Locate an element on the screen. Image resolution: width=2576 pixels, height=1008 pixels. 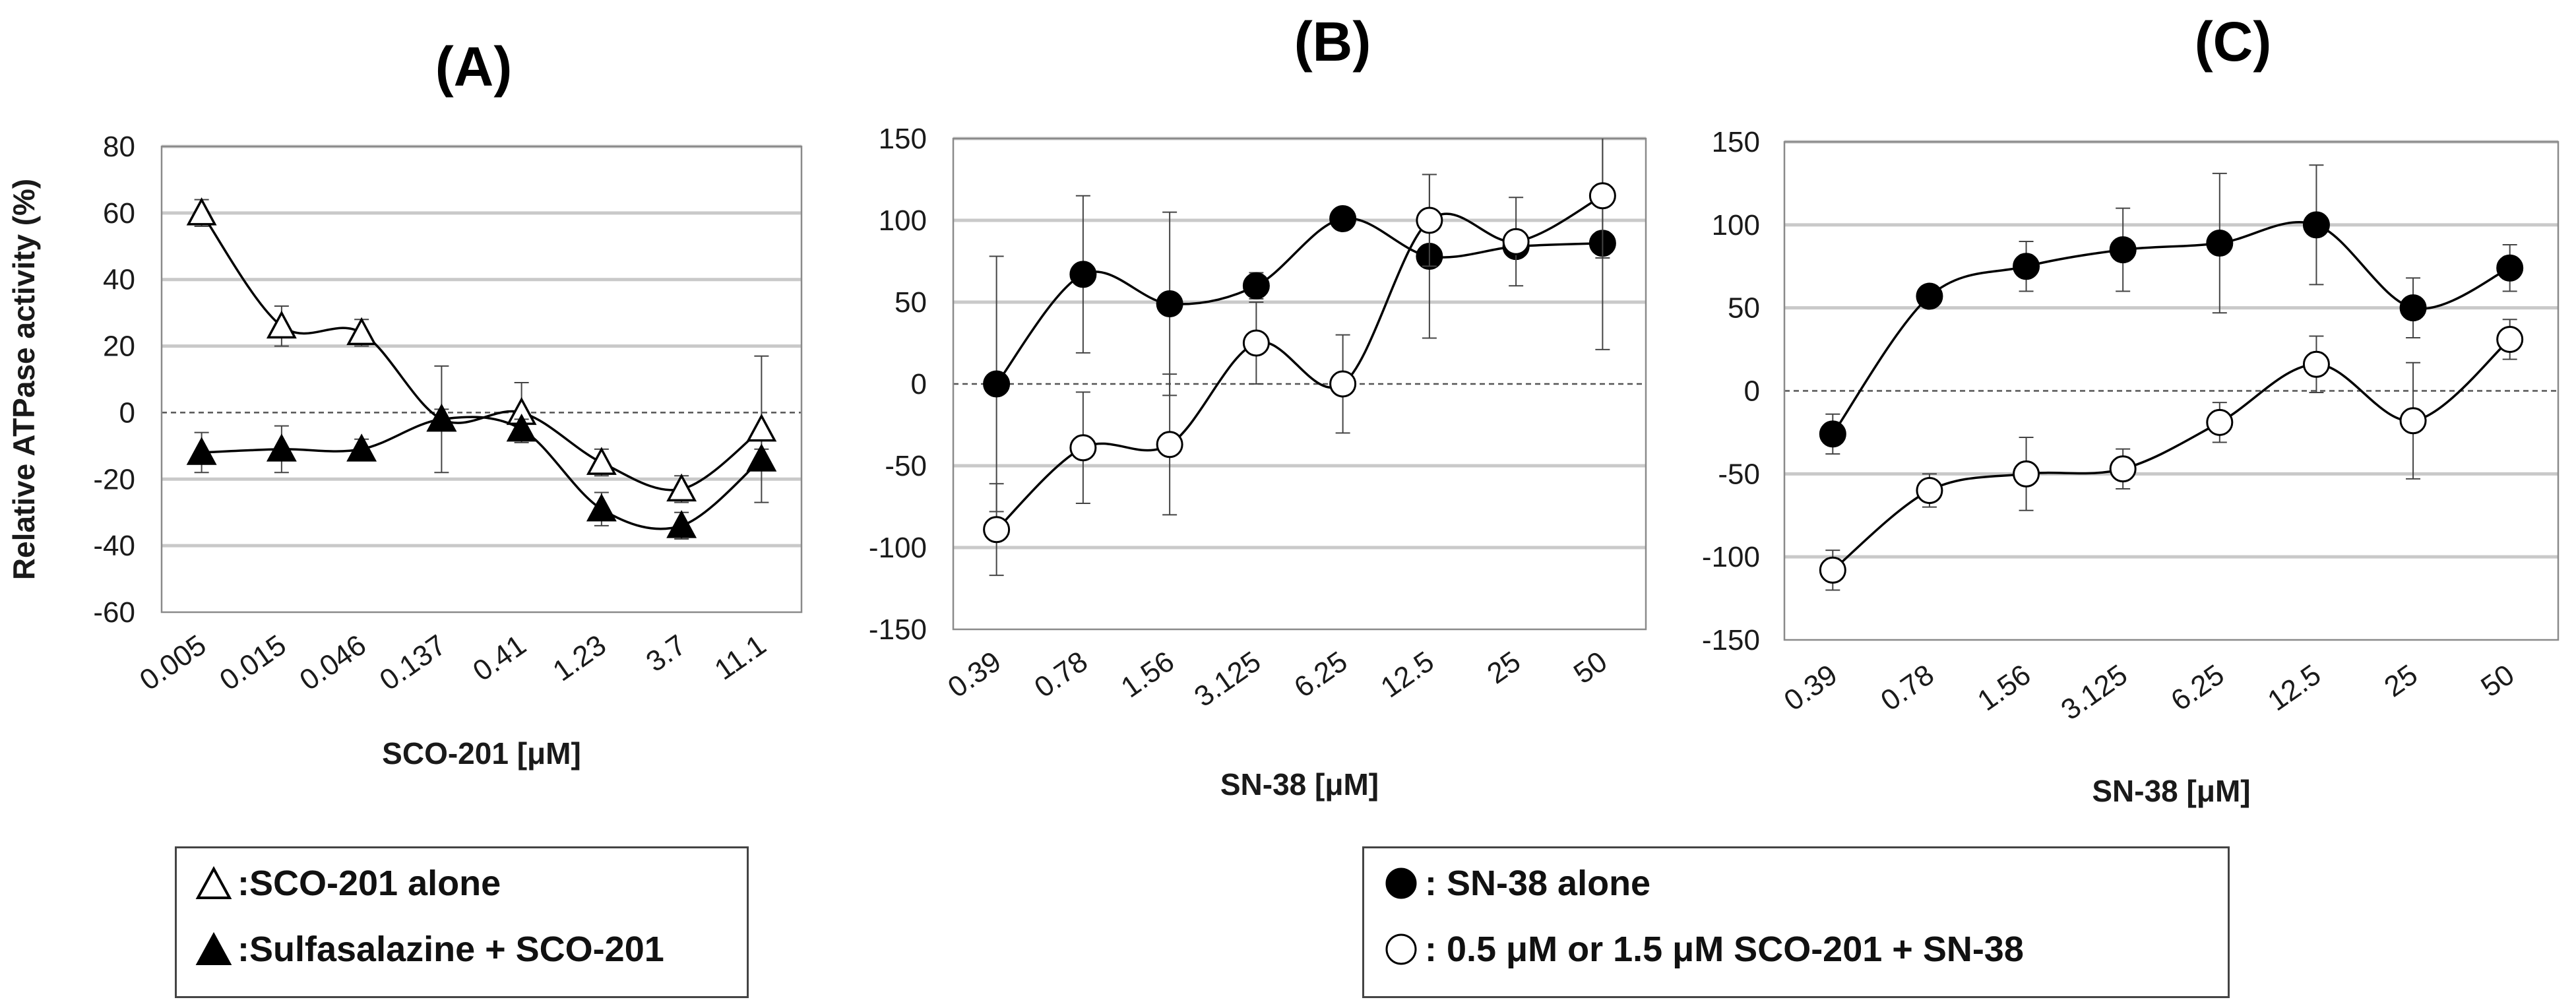
y-tick-label: 80 is located at coordinates (119, 147).